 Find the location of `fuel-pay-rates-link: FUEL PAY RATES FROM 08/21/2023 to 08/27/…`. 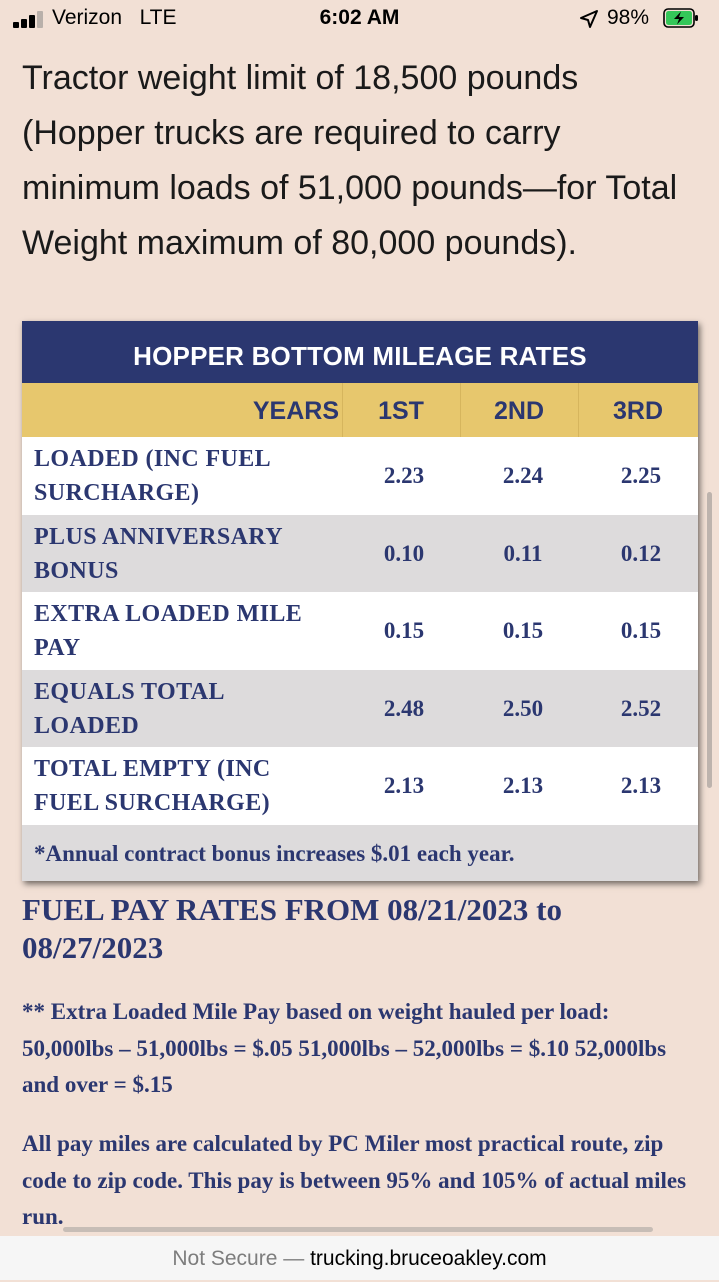

fuel-pay-rates-link: FUEL PAY RATES FROM 08/21/2023 to 08/27/… is located at coordinates (292, 928).